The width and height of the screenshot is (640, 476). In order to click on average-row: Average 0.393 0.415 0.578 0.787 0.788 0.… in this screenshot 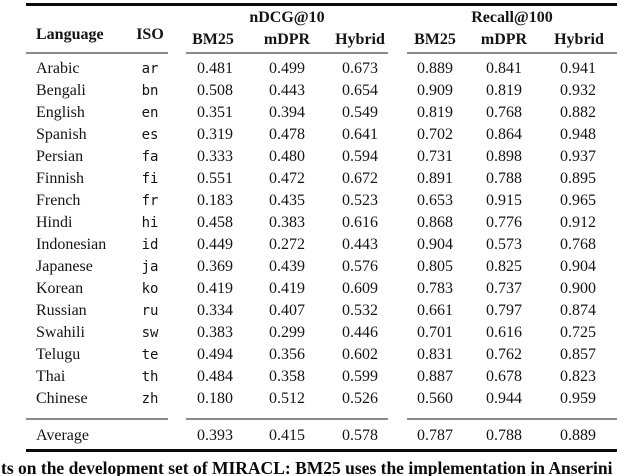, I will do `click(321, 436)`.